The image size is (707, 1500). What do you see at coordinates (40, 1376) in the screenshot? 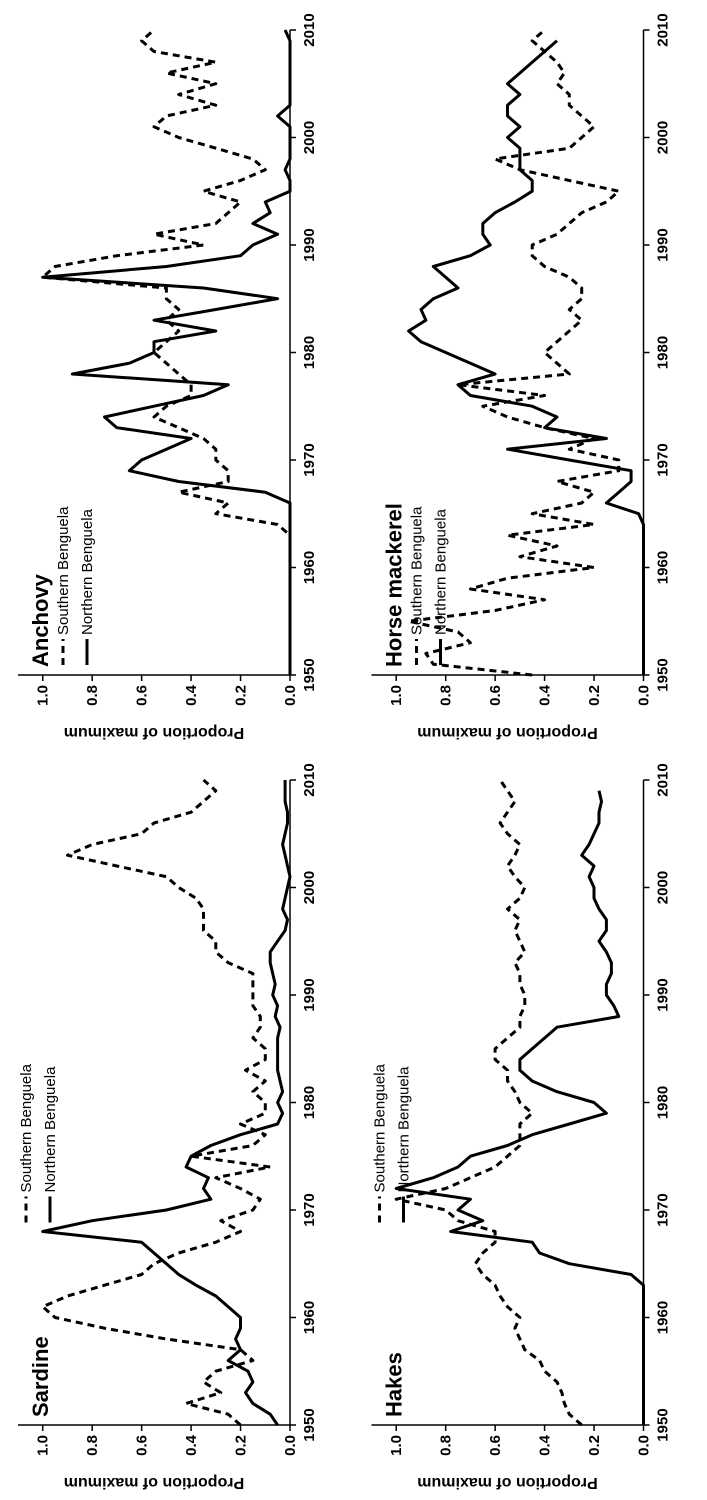
I see `chart-title: Sardine` at bounding box center [40, 1376].